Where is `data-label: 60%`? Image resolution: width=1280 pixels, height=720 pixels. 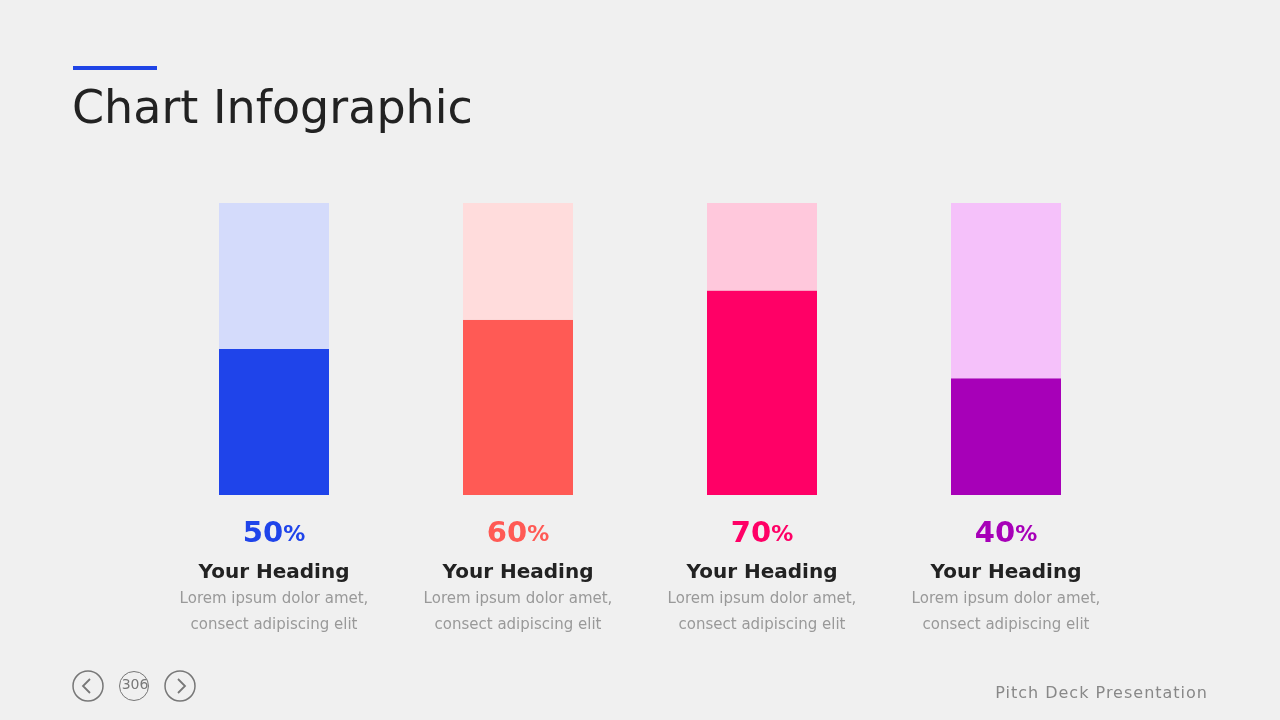 data-label: 60% is located at coordinates (518, 531).